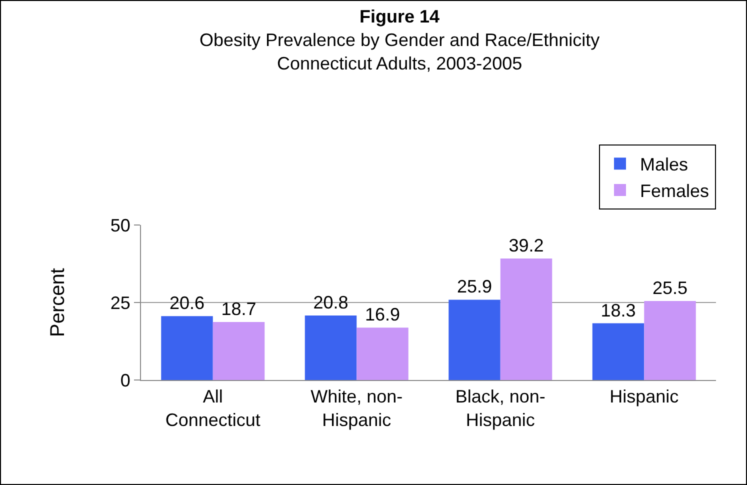 The image size is (747, 485). What do you see at coordinates (57, 302) in the screenshot?
I see `y-axis-title: Percent` at bounding box center [57, 302].